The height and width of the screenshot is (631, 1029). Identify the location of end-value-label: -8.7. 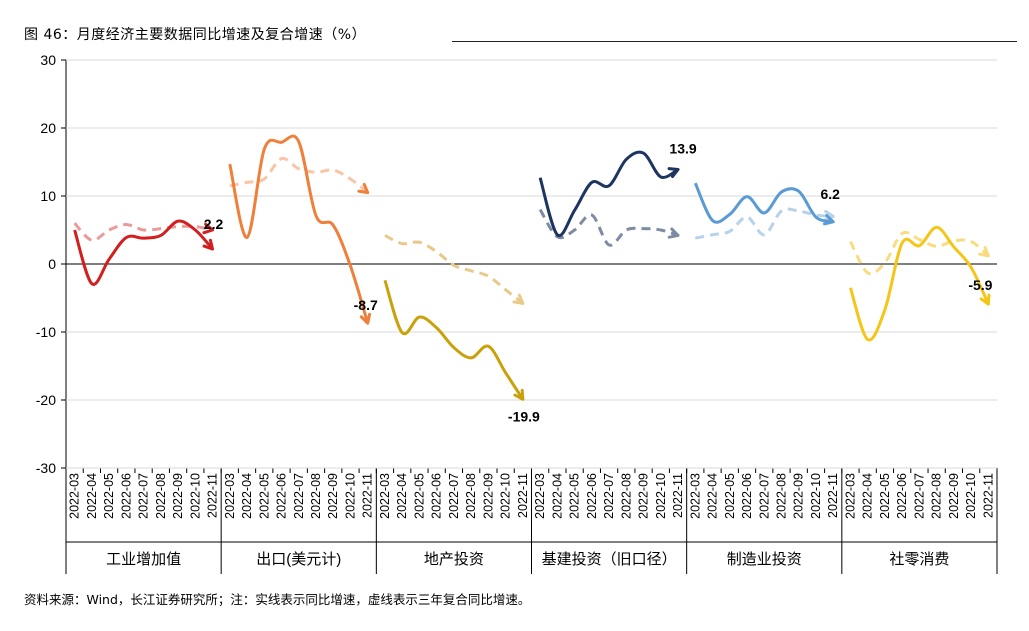
(366, 305).